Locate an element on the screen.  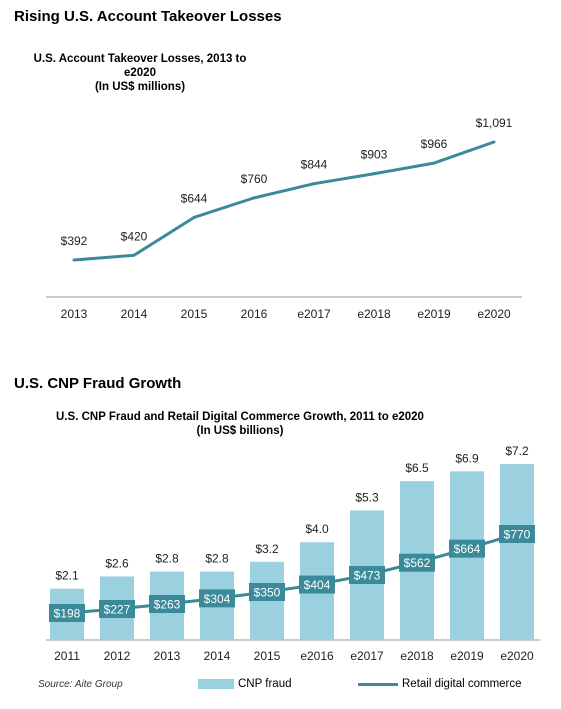
line-data-label: $263 is located at coordinates (167, 604).